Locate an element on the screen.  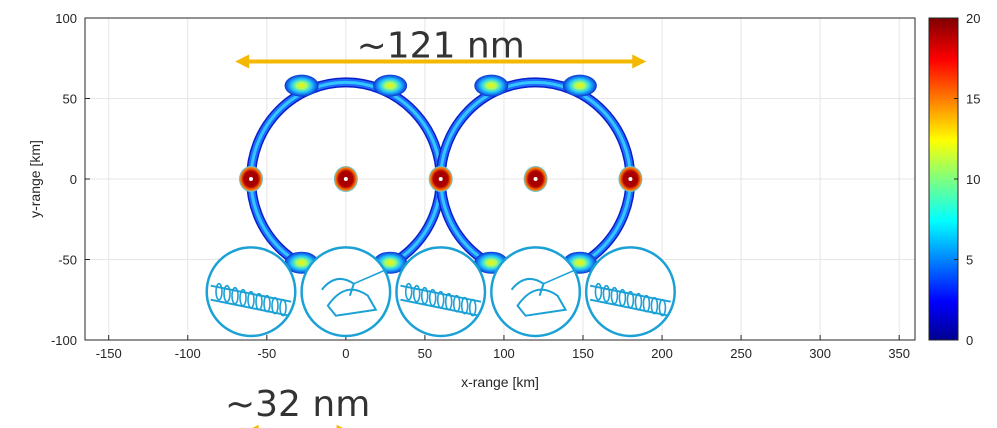
colorbar-tick-label: 5 is located at coordinates (969, 260).